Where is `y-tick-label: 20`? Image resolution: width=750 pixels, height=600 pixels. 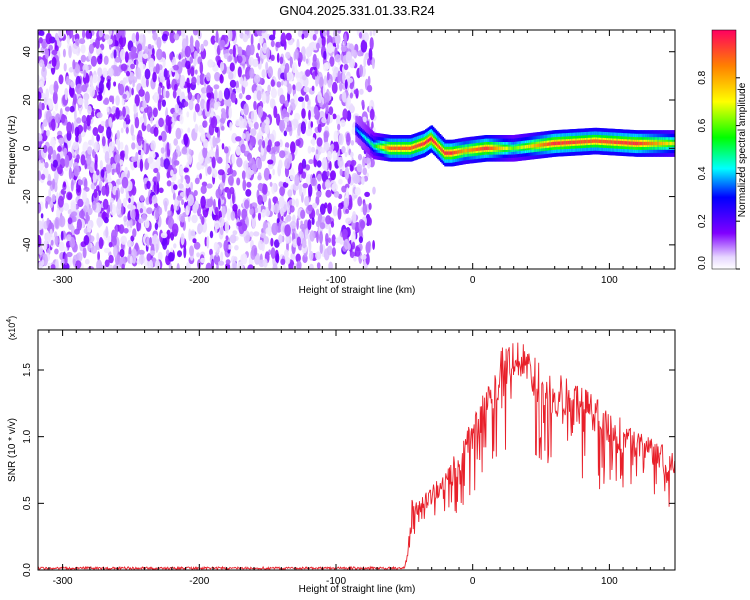 y-tick-label: 20 is located at coordinates (27, 100).